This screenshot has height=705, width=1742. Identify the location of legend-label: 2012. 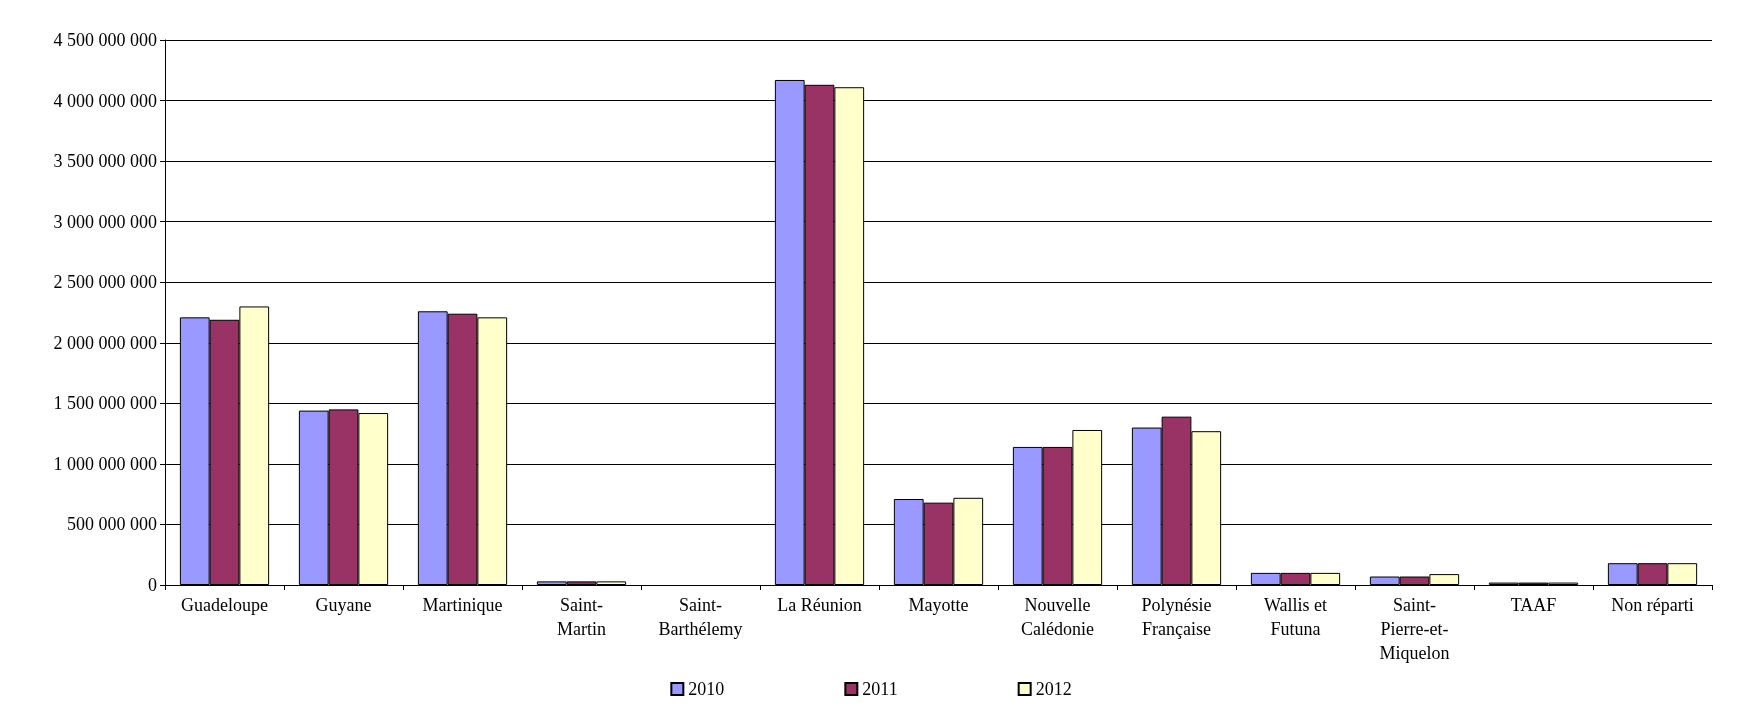
(1053, 689).